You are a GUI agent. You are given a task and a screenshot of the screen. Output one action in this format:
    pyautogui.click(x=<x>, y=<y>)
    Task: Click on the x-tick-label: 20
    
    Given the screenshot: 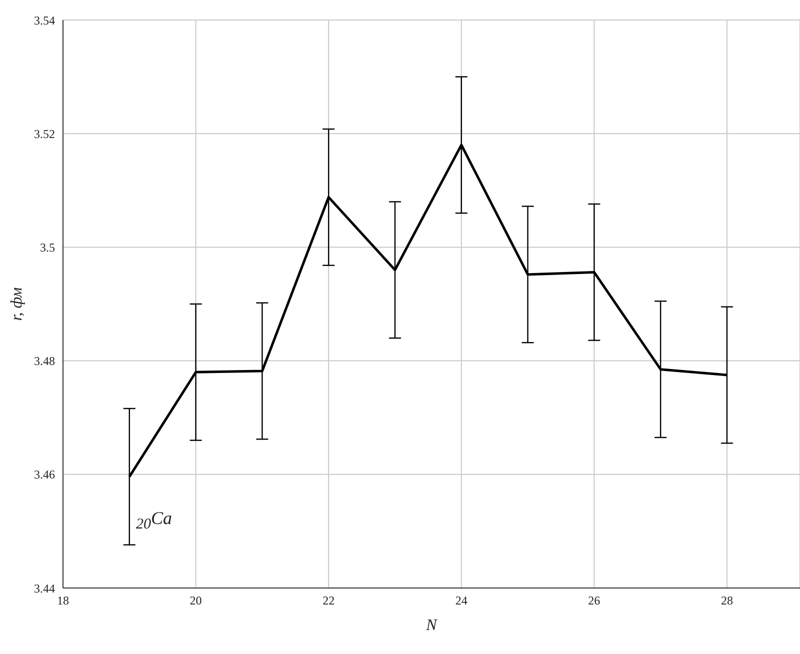 What is the action you would take?
    pyautogui.click(x=196, y=601)
    